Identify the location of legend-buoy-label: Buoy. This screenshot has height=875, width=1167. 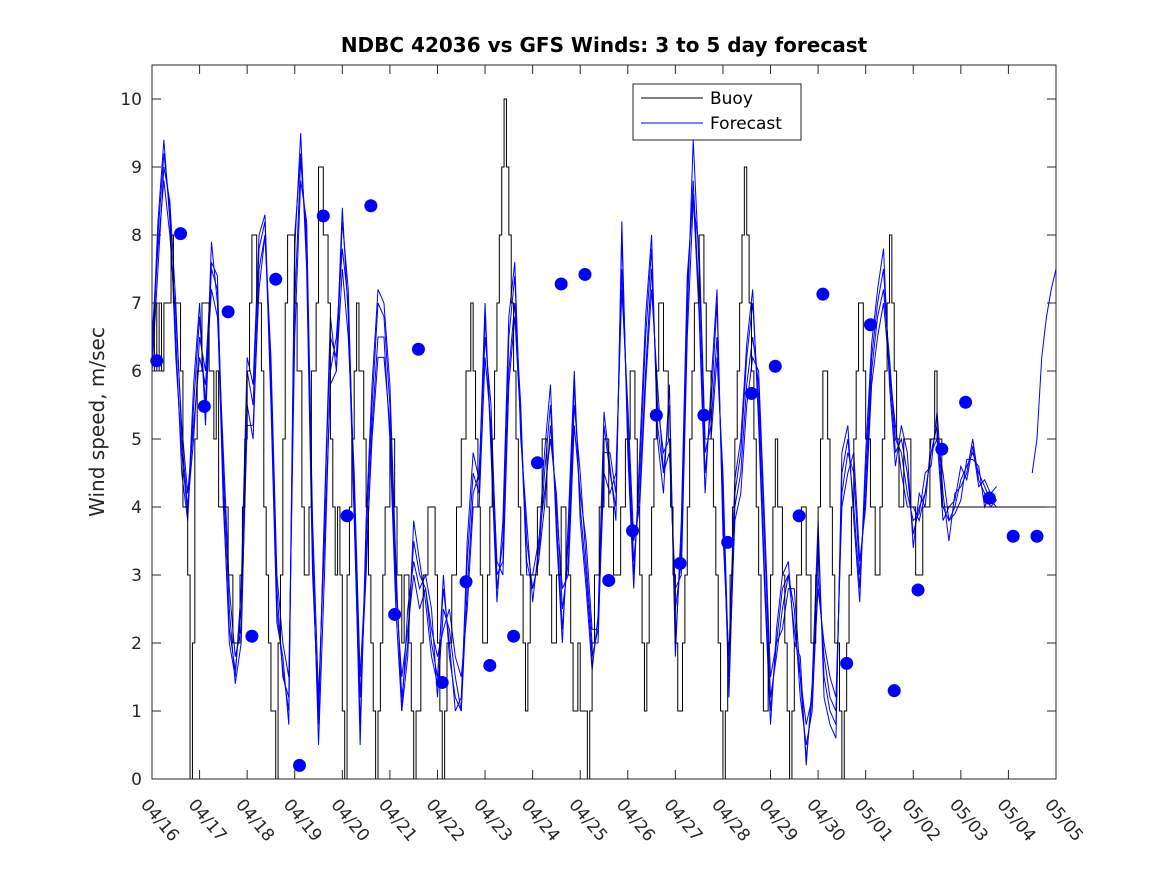
(731, 99).